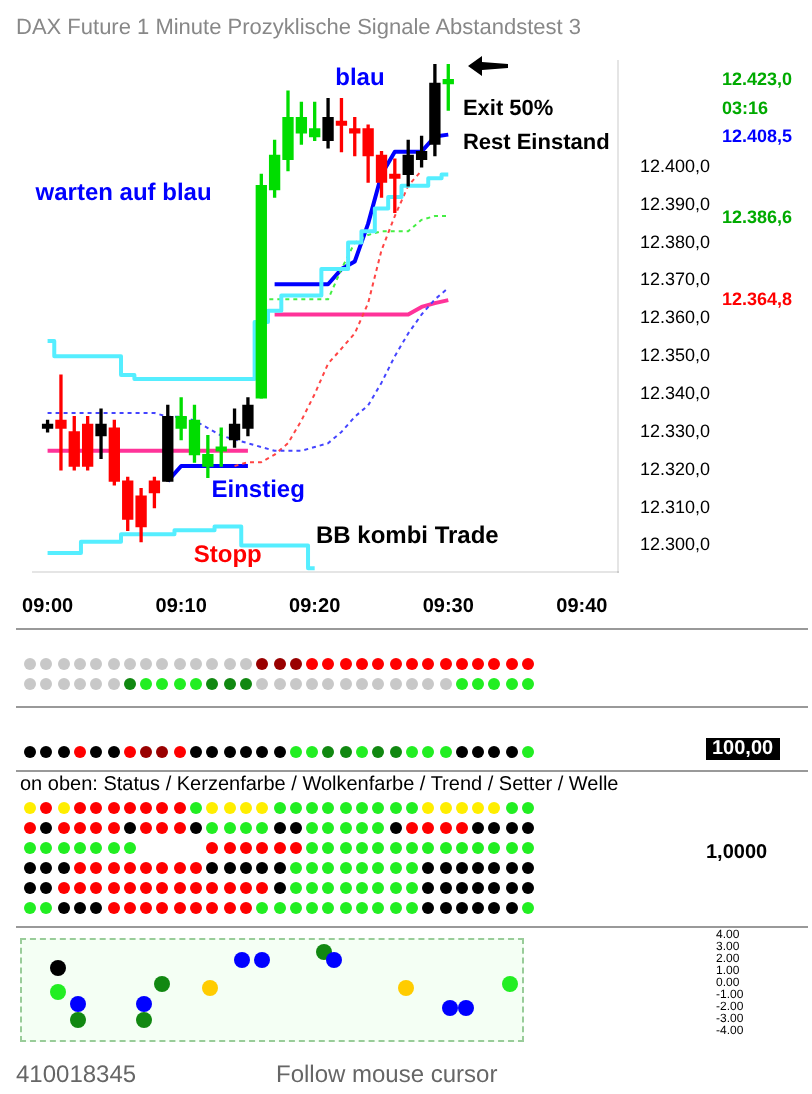 The image size is (812, 1094). Describe the element at coordinates (508, 109) in the screenshot. I see `annotation: Exit 50%` at that location.